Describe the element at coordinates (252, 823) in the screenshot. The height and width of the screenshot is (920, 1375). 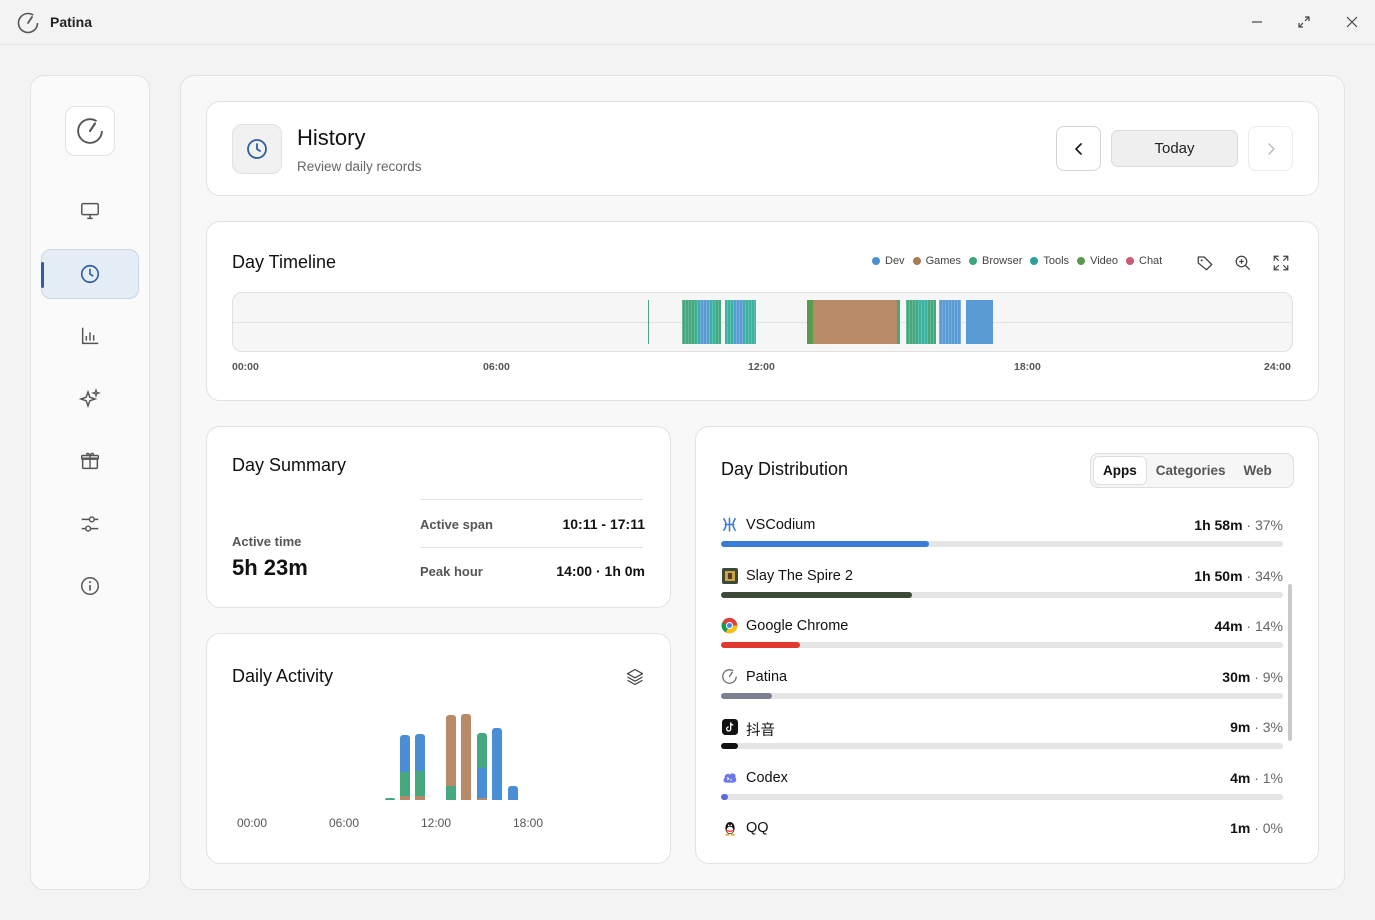
I see `activity-tick: 00:00` at that location.